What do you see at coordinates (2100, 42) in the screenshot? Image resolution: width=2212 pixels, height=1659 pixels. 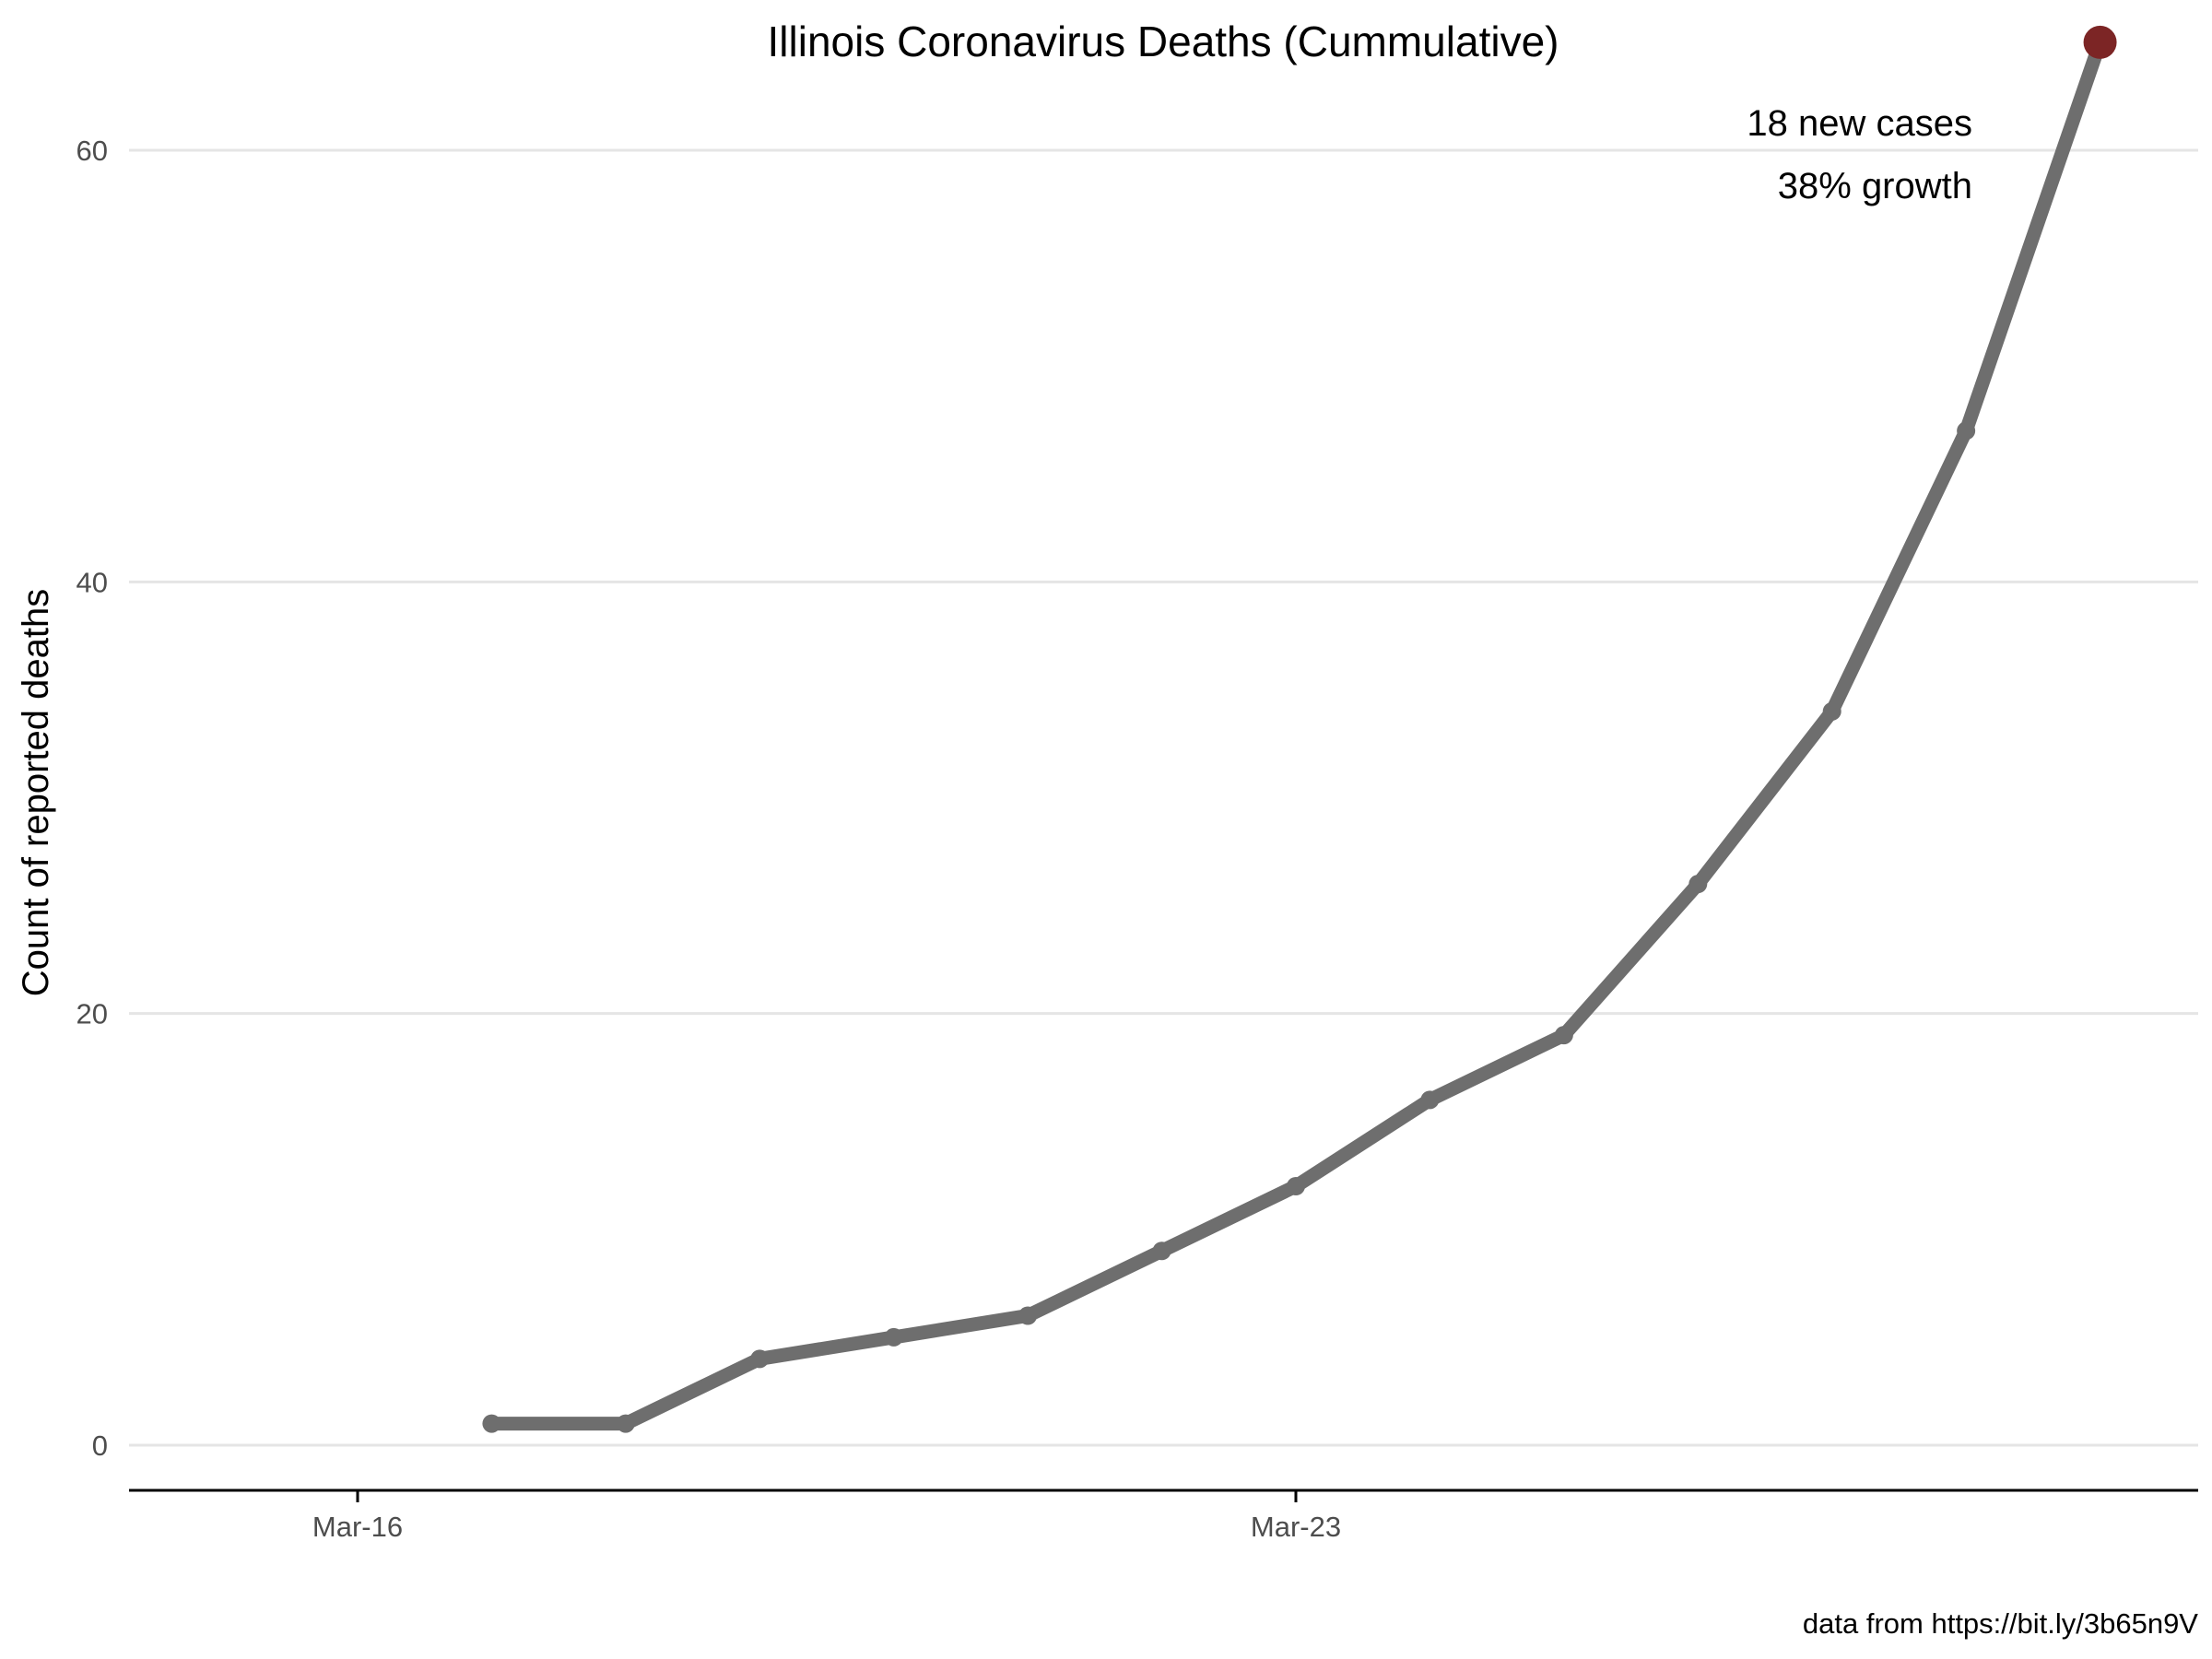 I see `data-point-highlight` at bounding box center [2100, 42].